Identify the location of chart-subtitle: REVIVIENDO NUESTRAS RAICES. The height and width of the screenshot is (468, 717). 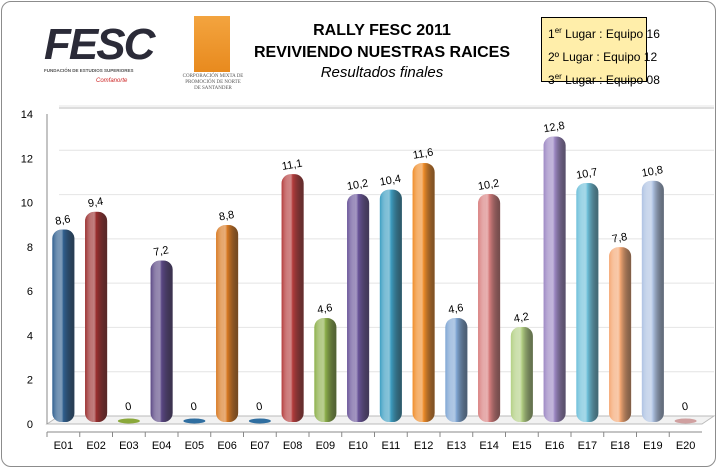
(382, 52).